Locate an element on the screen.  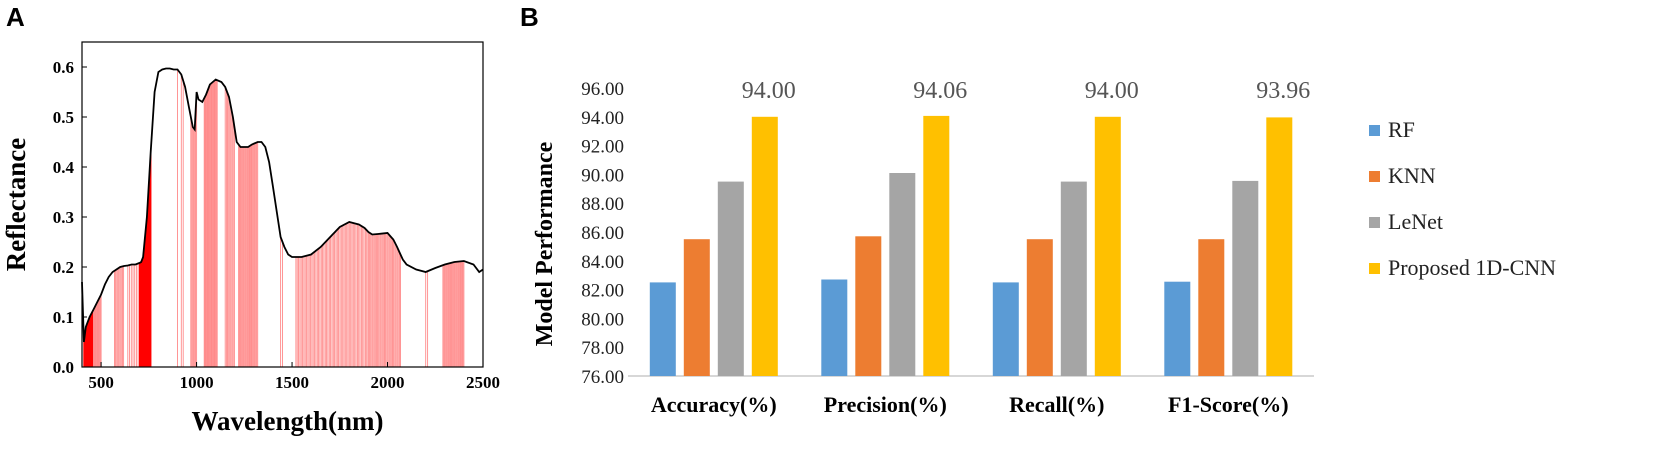
panel-a-y-ticks: 0.0 0.1 0.2 0.3 0.4 0.5 0.6 is located at coordinates (70, 217).